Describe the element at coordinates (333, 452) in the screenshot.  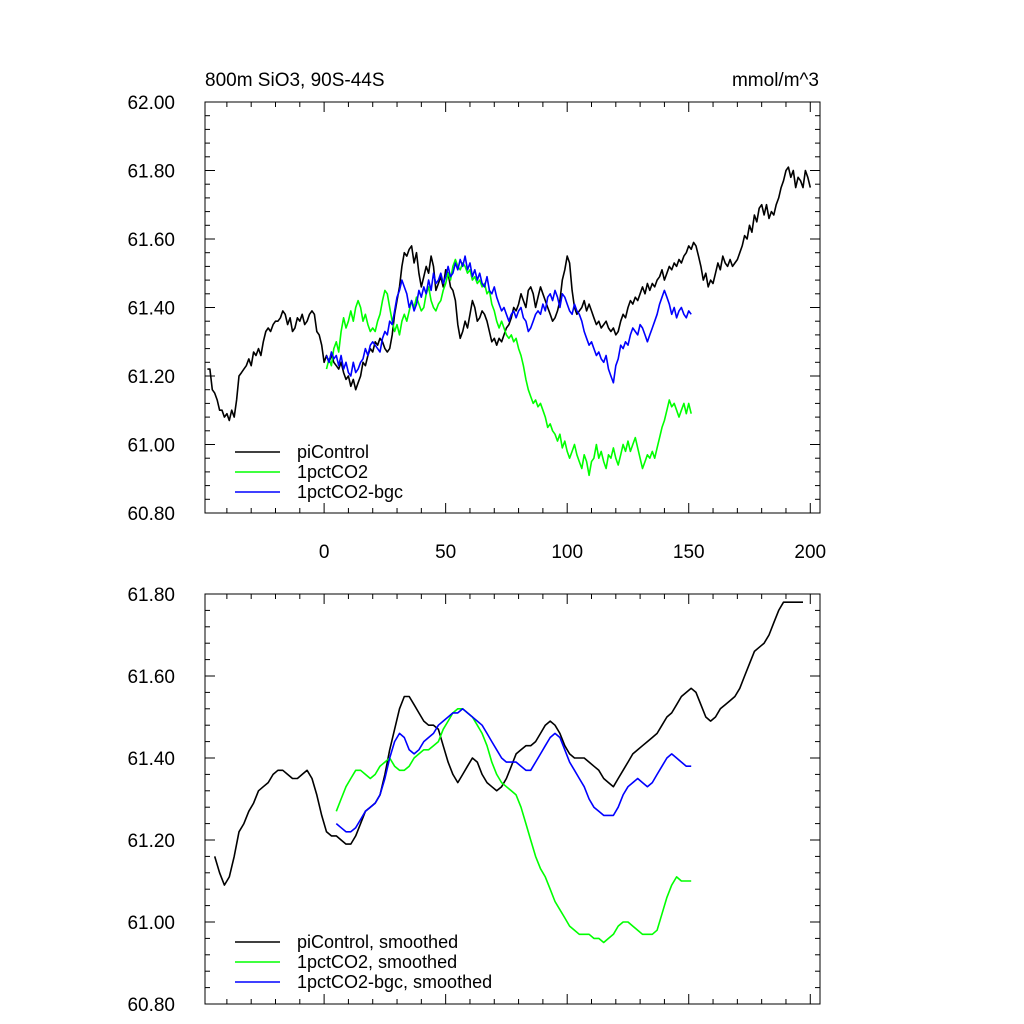
I see `legend-label-0: piControl` at that location.